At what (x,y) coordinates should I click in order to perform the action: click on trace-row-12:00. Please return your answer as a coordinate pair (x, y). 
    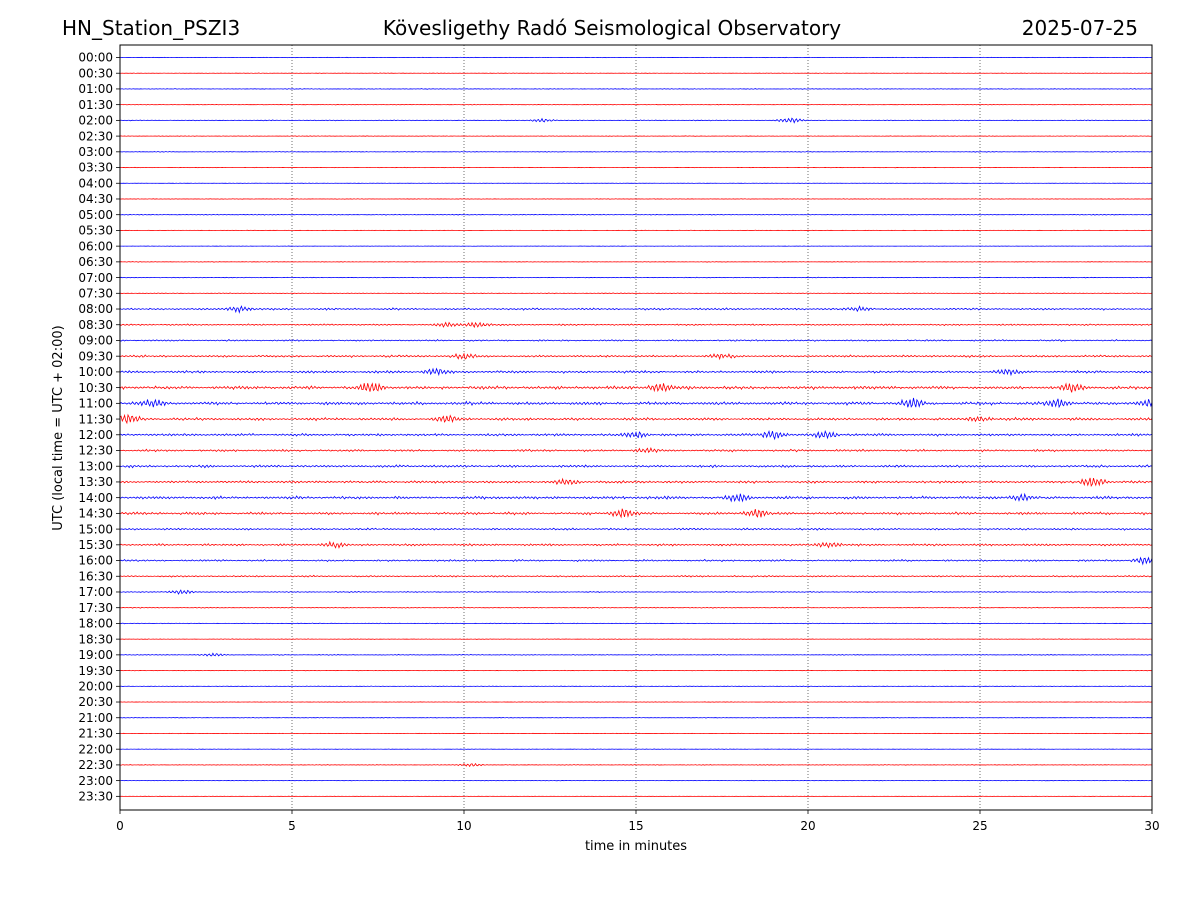
    Looking at the image, I should click on (636, 435).